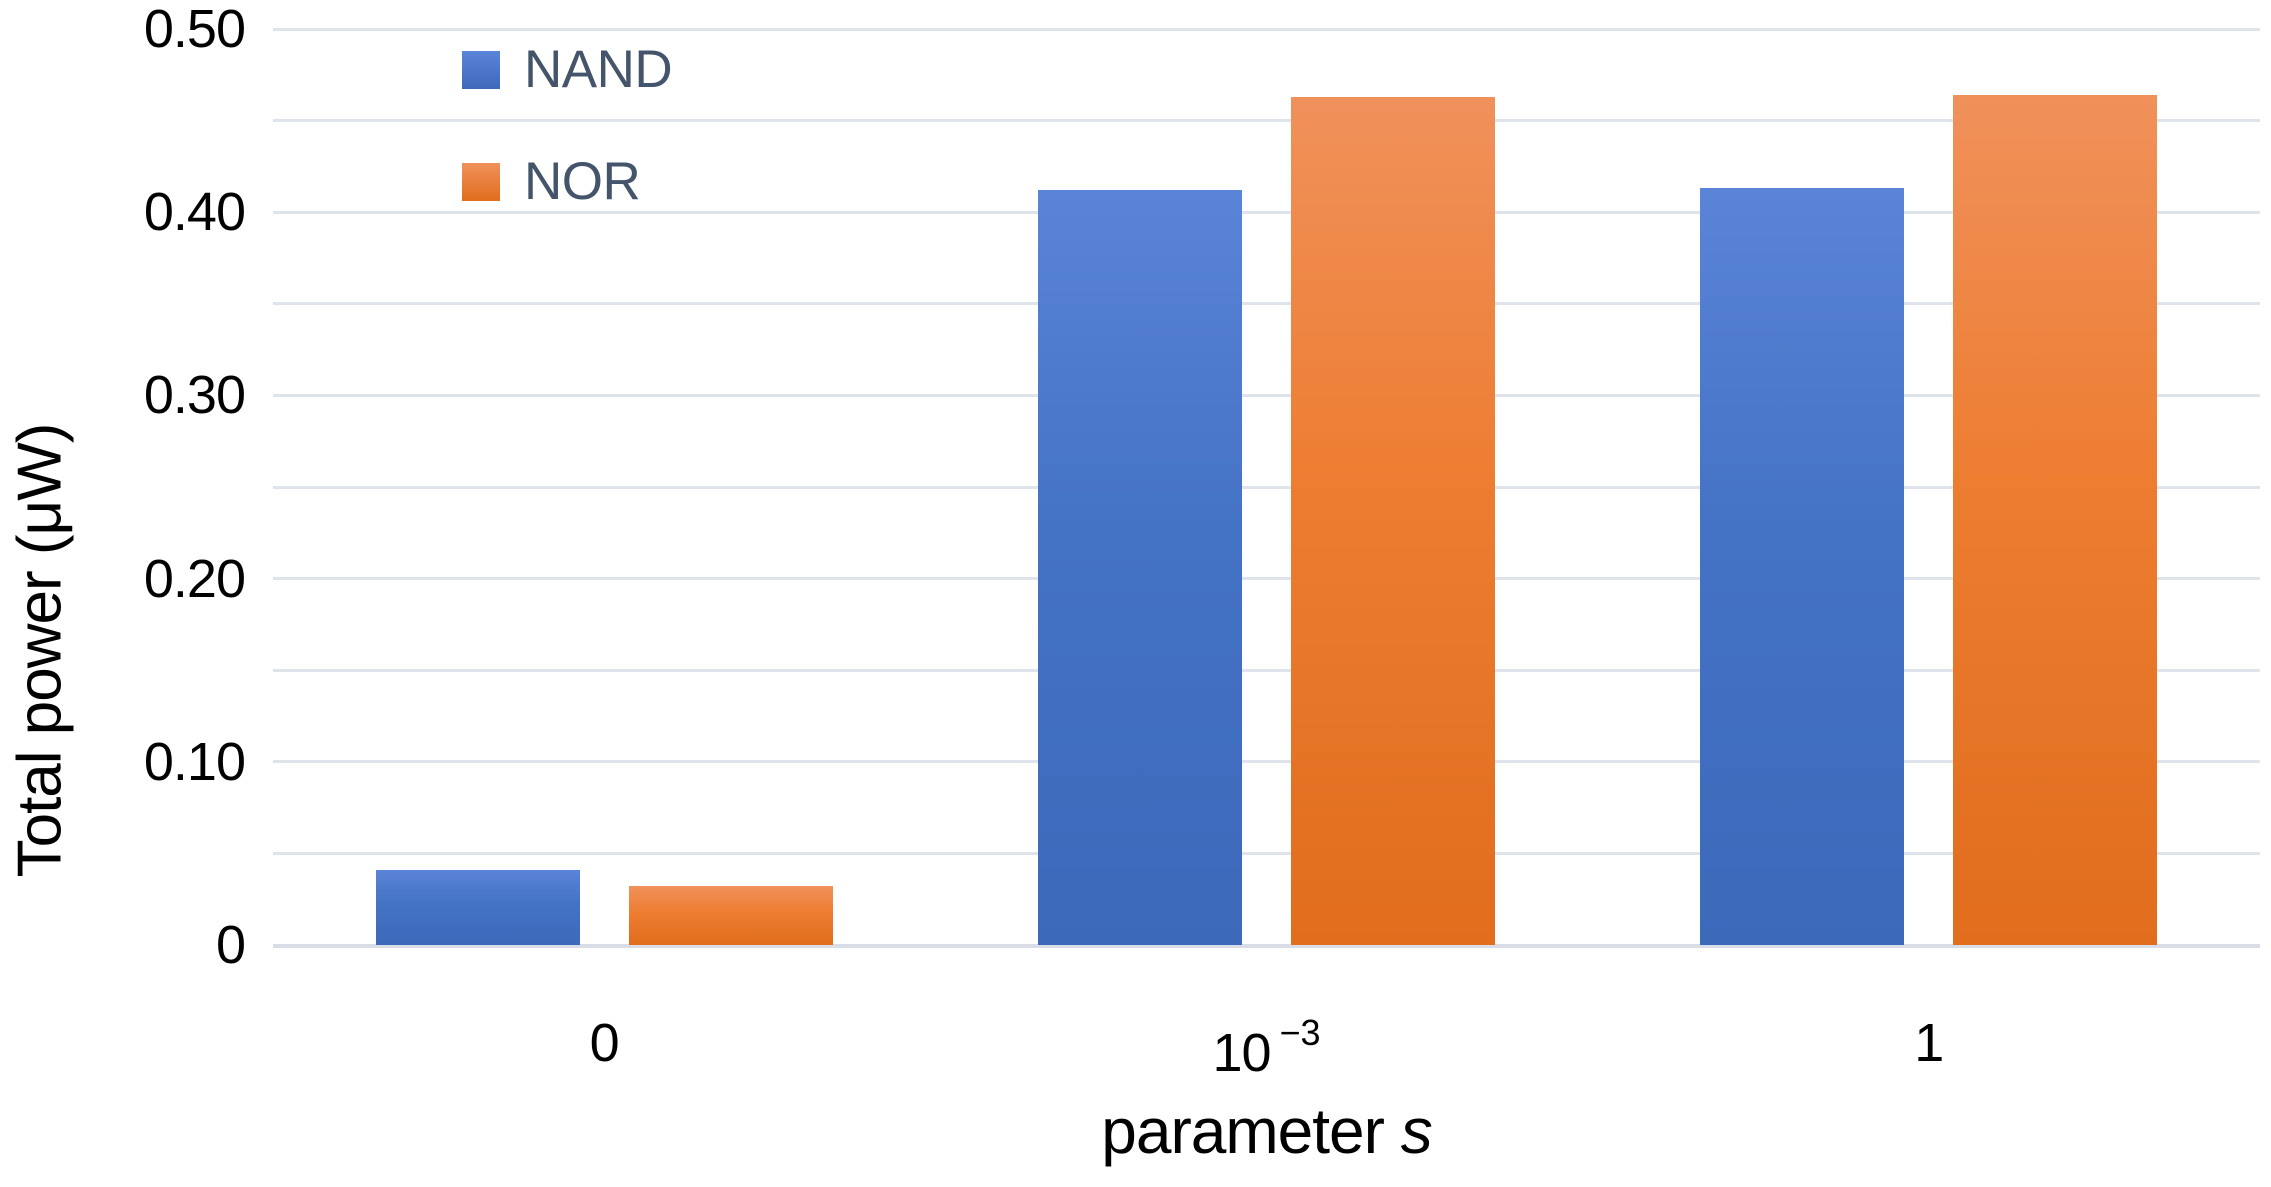  Describe the element at coordinates (194, 761) in the screenshot. I see `y-tick-label: 0.10` at that location.